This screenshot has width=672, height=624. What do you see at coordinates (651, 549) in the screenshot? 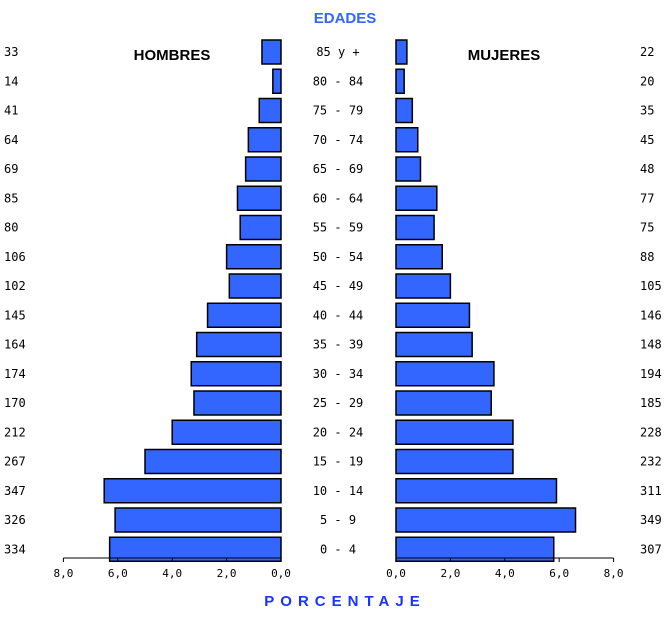
I see `count-mujeres: 307` at bounding box center [651, 549].